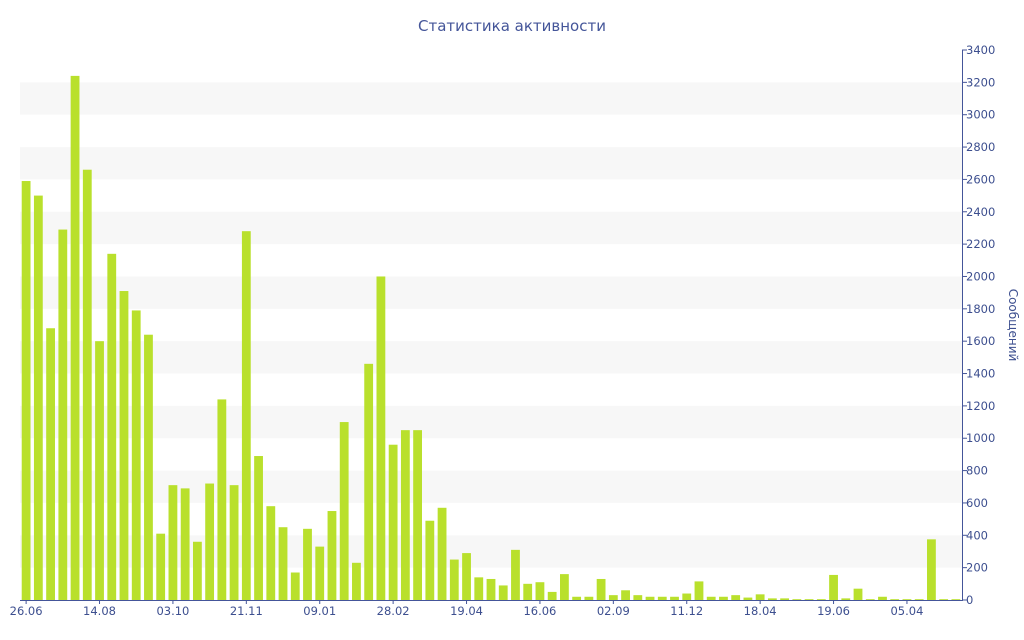 The image size is (1024, 640). I want to click on x-tick-label: 21.11, so click(246, 611).